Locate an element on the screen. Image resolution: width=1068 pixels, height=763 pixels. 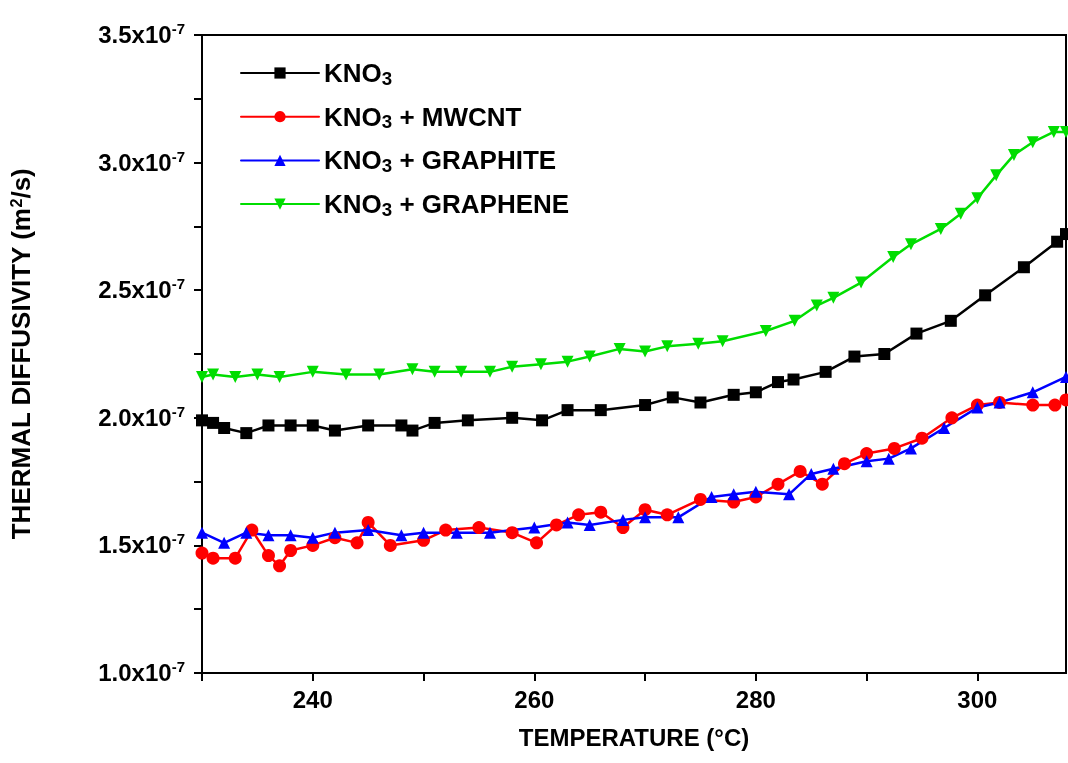
legend-label: KNO3 + GRAPHITE is located at coordinates (440, 161).